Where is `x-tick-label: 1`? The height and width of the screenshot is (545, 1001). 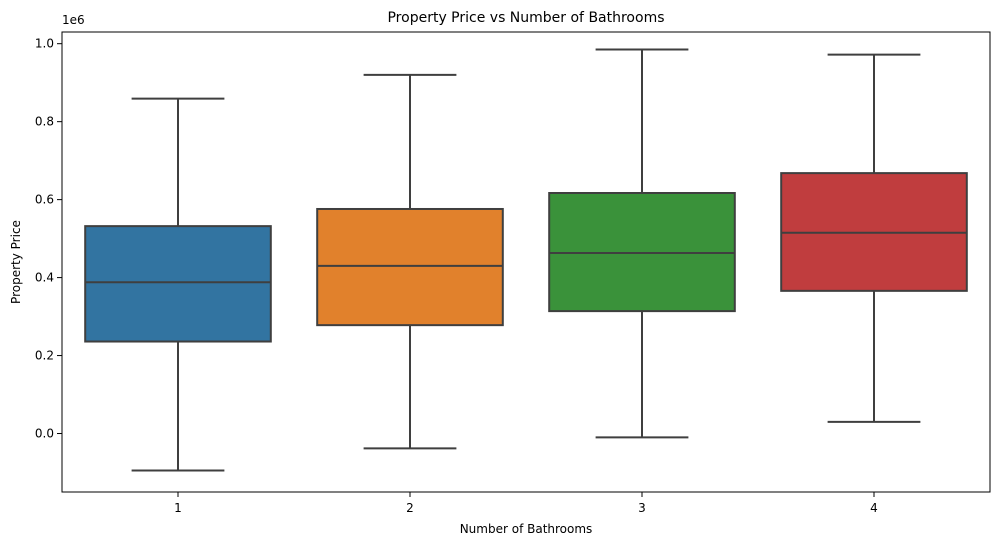 x-tick-label: 1 is located at coordinates (178, 508).